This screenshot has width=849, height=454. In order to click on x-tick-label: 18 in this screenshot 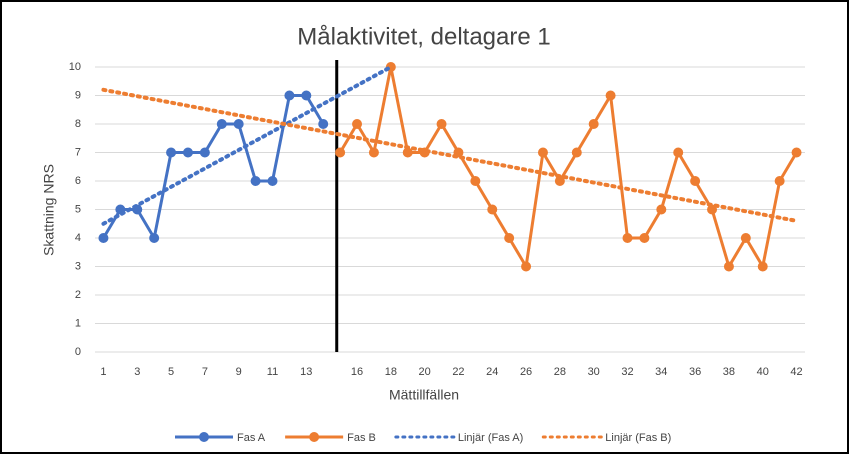, I will do `click(391, 372)`.